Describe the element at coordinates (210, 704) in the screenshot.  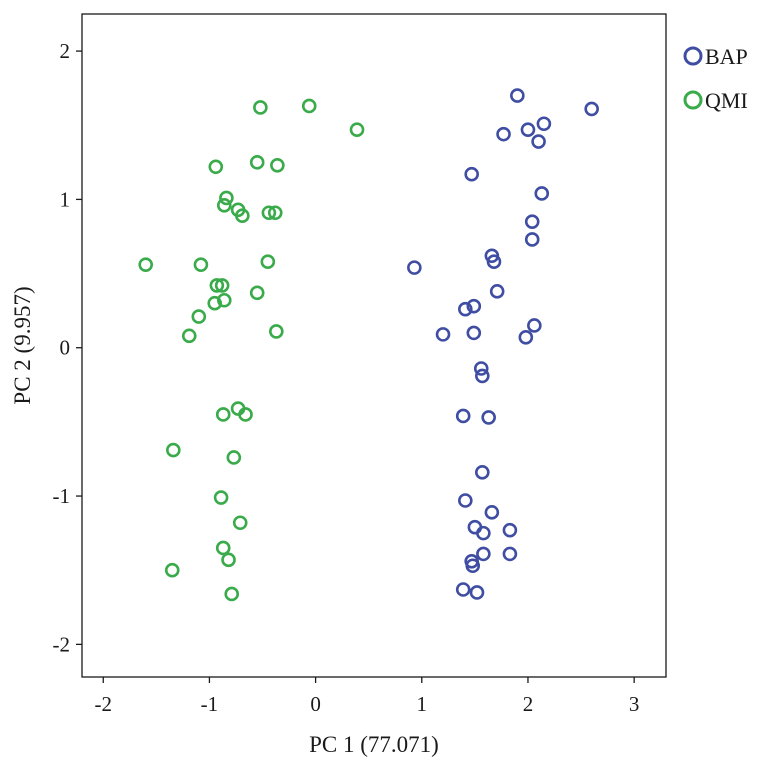
I see `x-tick-label: -1` at that location.